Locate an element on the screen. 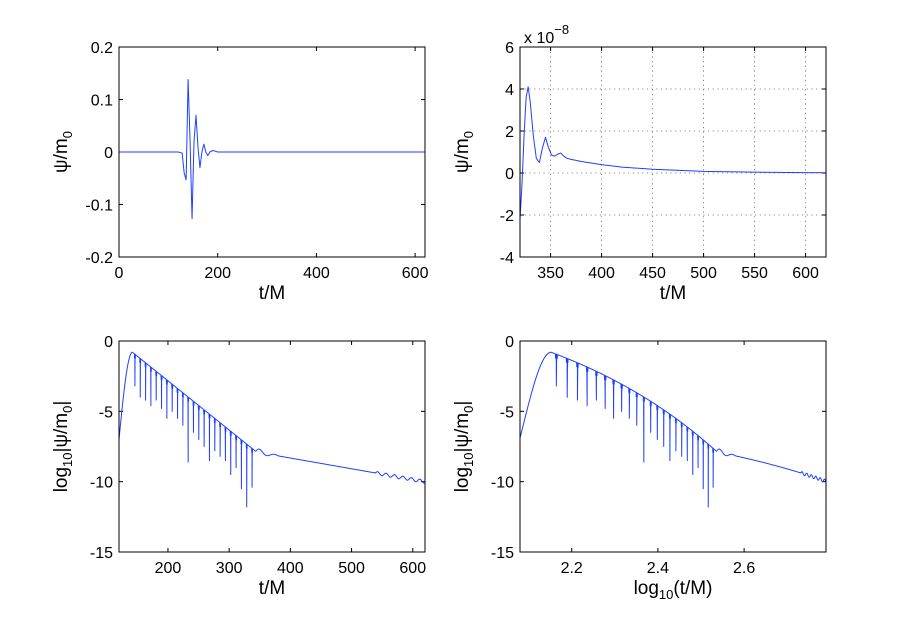 This screenshot has width=913, height=620. p1-xtick-label: 450 is located at coordinates (652, 273).